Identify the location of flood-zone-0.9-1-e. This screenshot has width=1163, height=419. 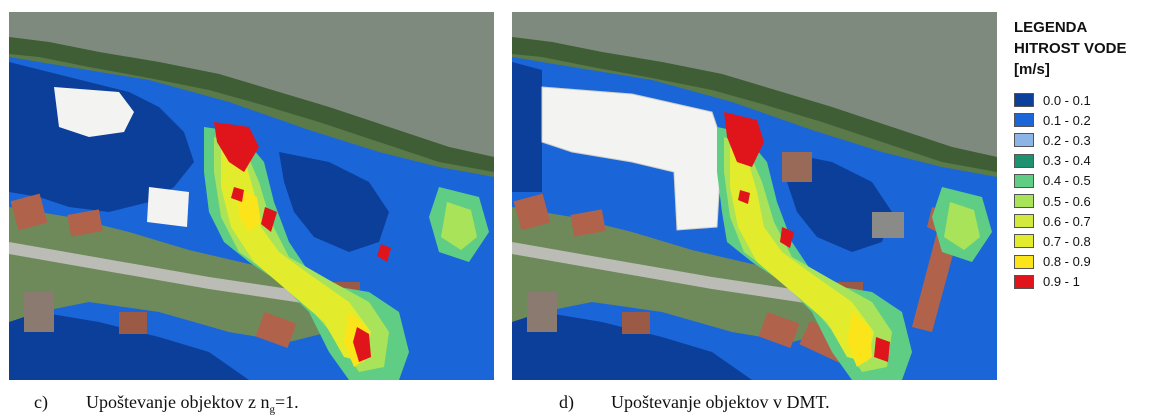
(362, 344).